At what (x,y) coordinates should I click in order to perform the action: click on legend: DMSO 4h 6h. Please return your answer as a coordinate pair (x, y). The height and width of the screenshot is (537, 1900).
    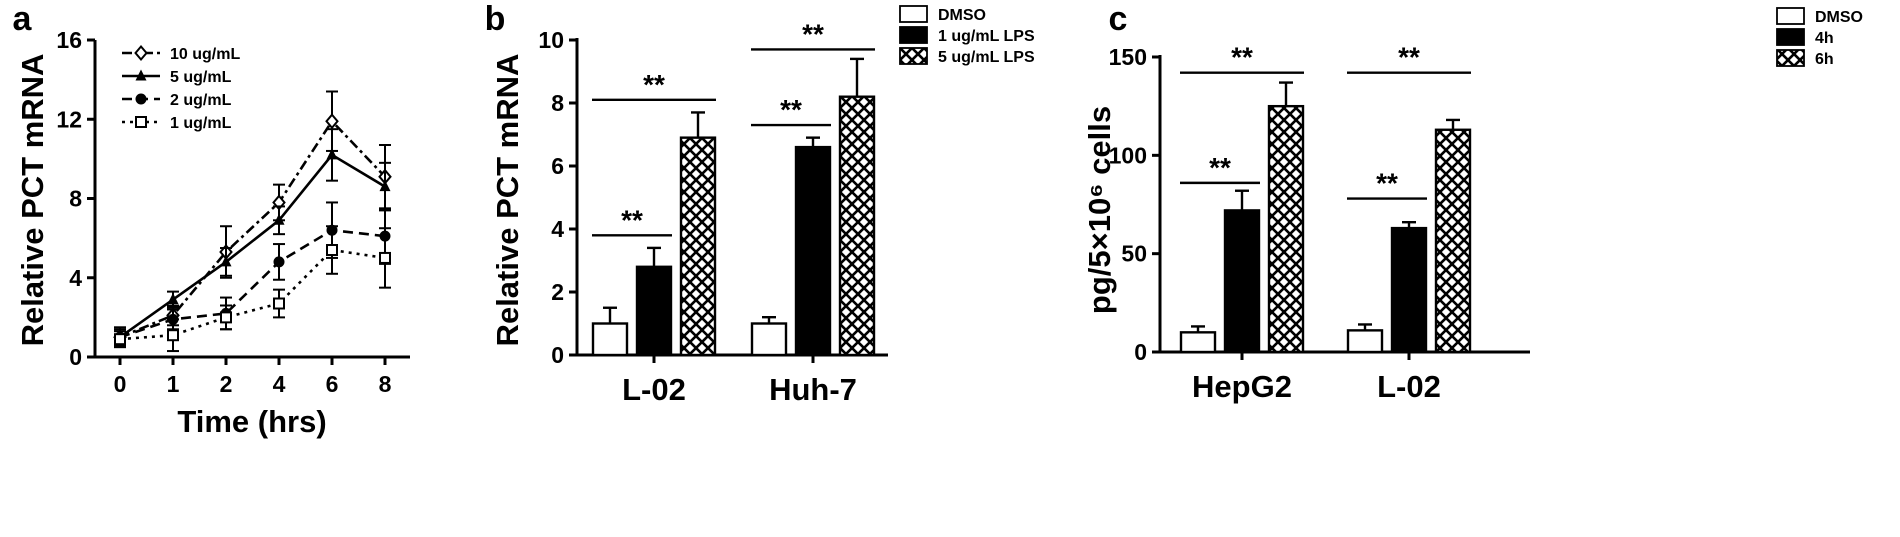
    Looking at the image, I should click on (1819, 37).